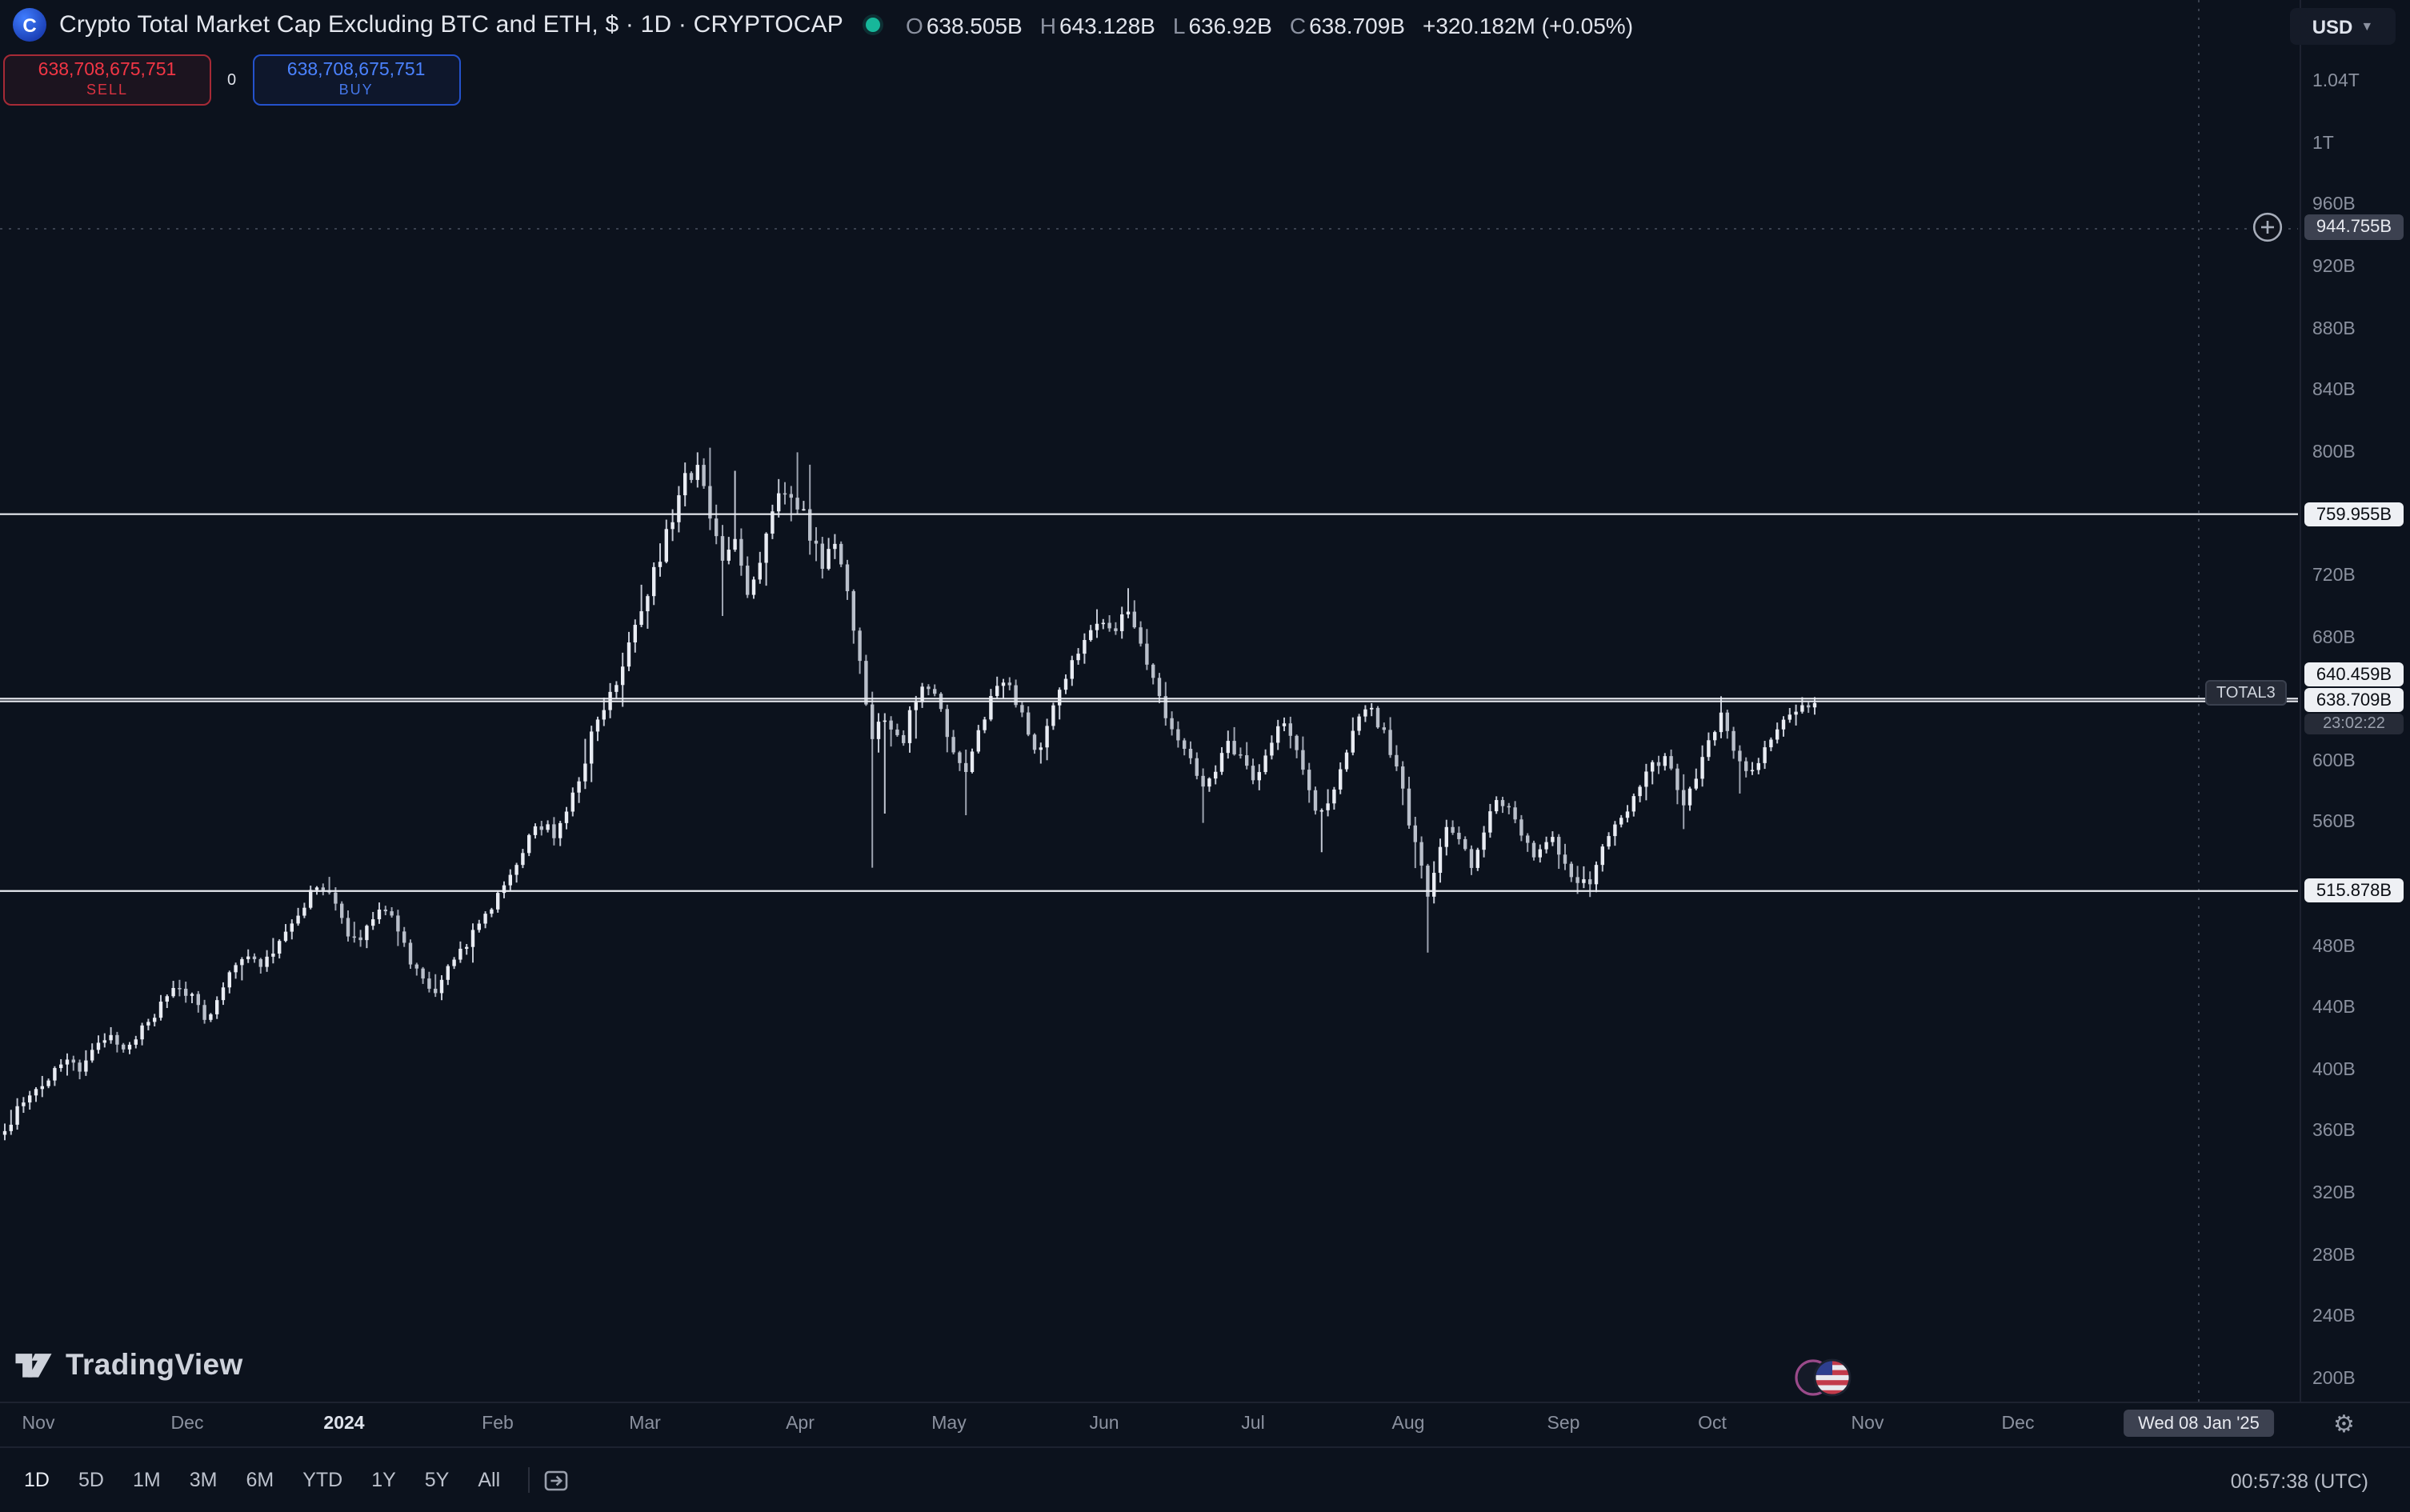  Describe the element at coordinates (800, 1424) in the screenshot. I see `time-tick: Apr` at that location.